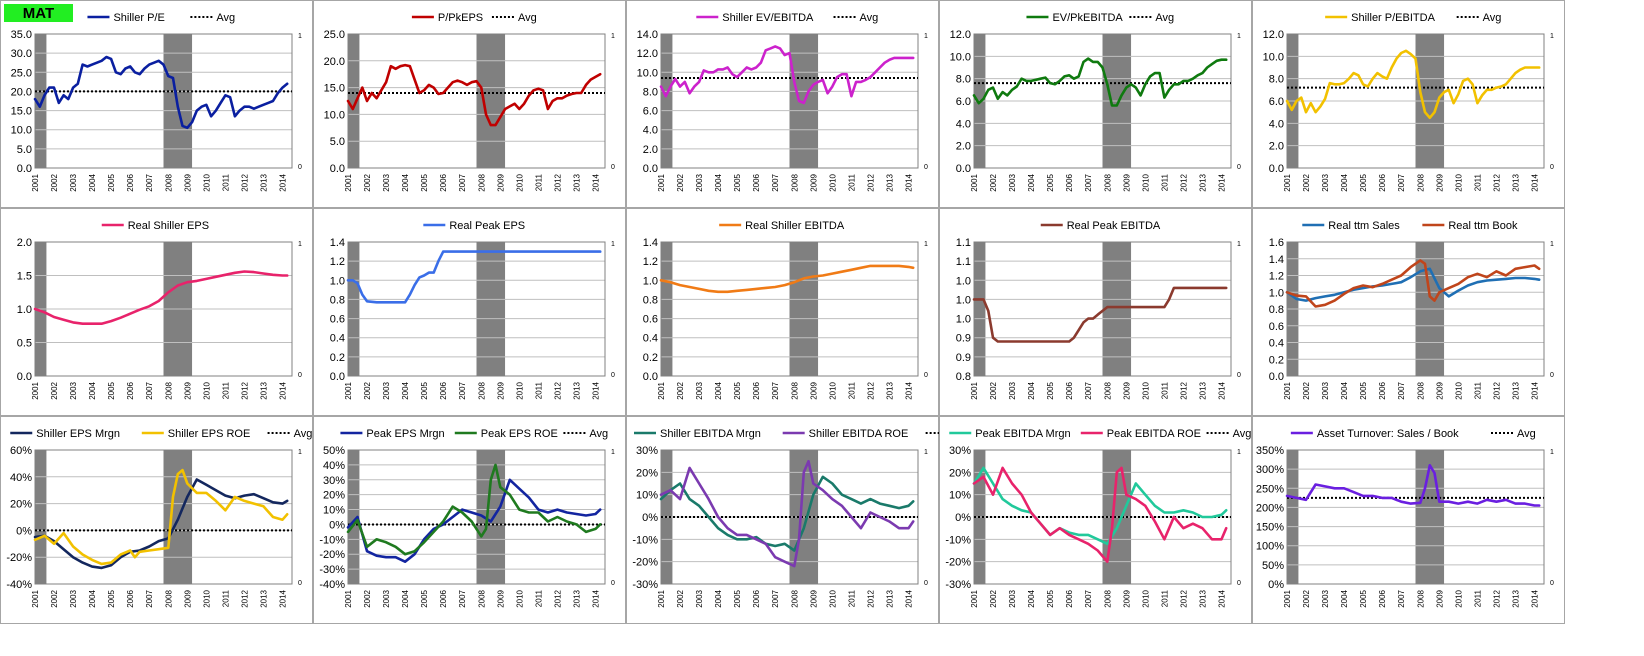  I want to click on plot-frame, so click(789, 101).